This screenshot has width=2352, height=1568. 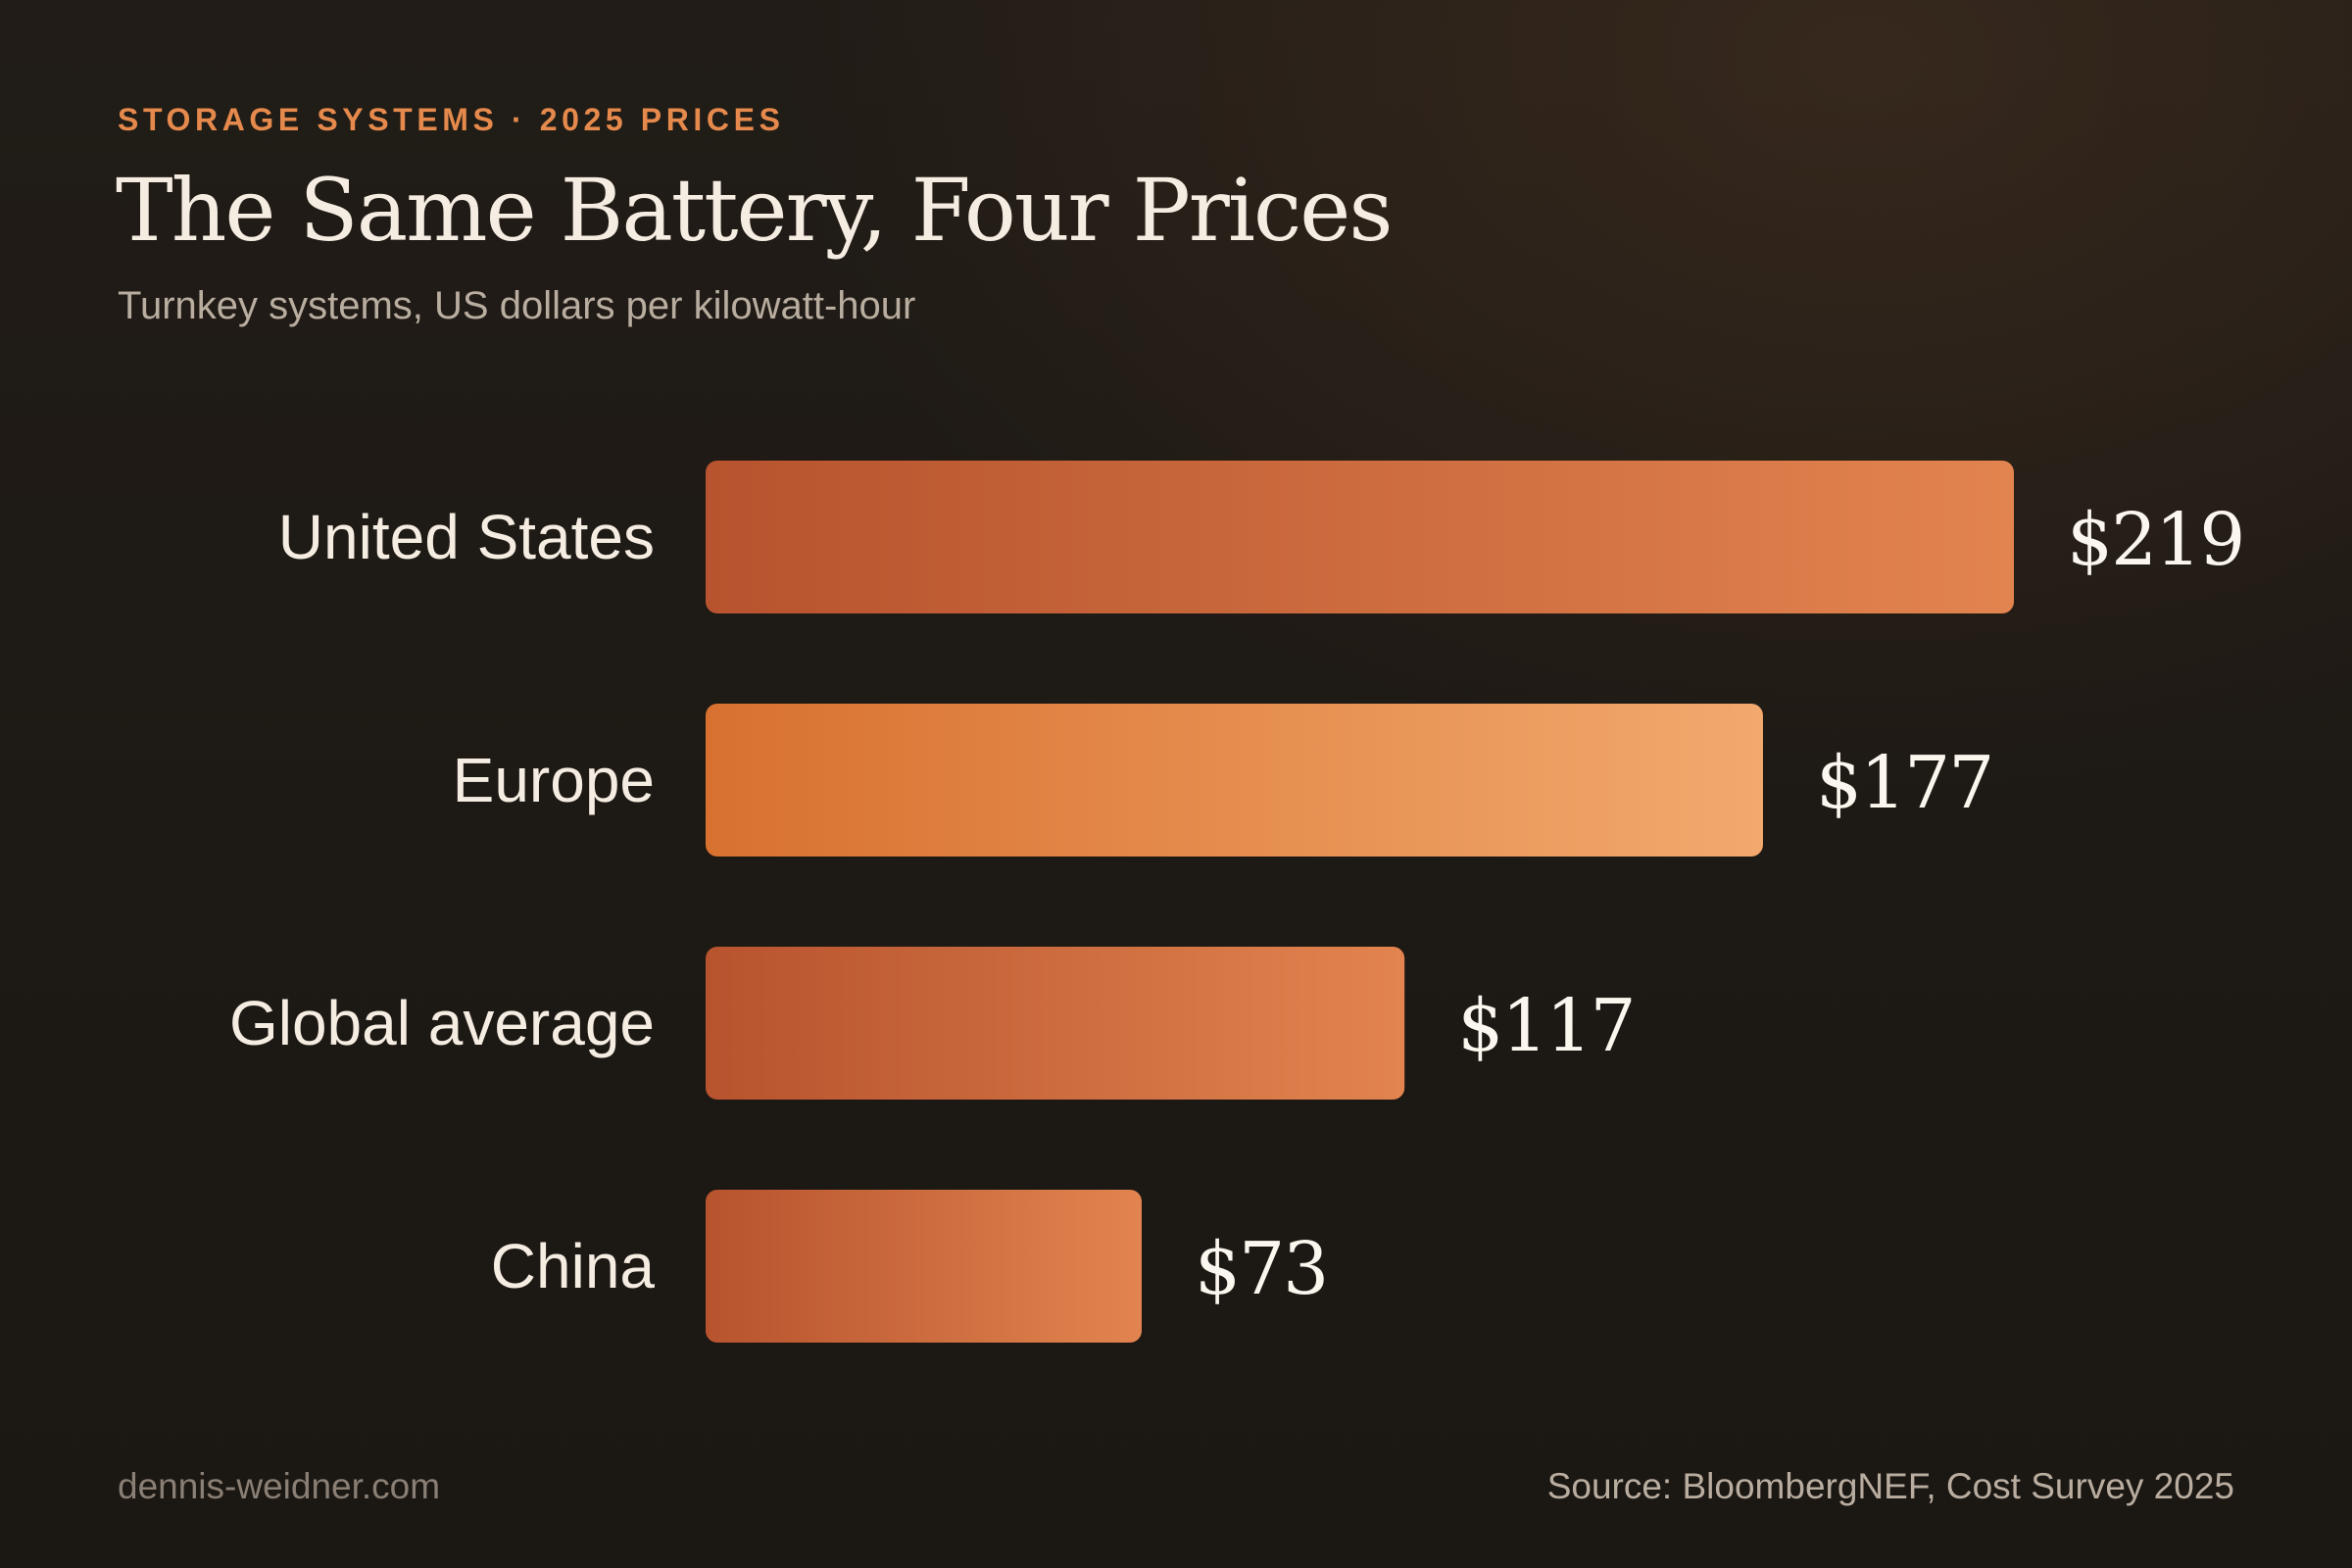 I want to click on category-label-europe: Europe, so click(x=554, y=780).